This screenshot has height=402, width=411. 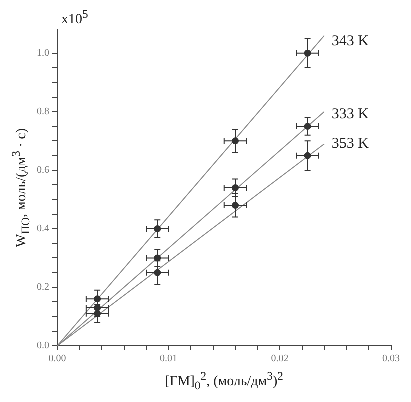 I want to click on y-tick-label: 0.2, so click(x=43, y=288).